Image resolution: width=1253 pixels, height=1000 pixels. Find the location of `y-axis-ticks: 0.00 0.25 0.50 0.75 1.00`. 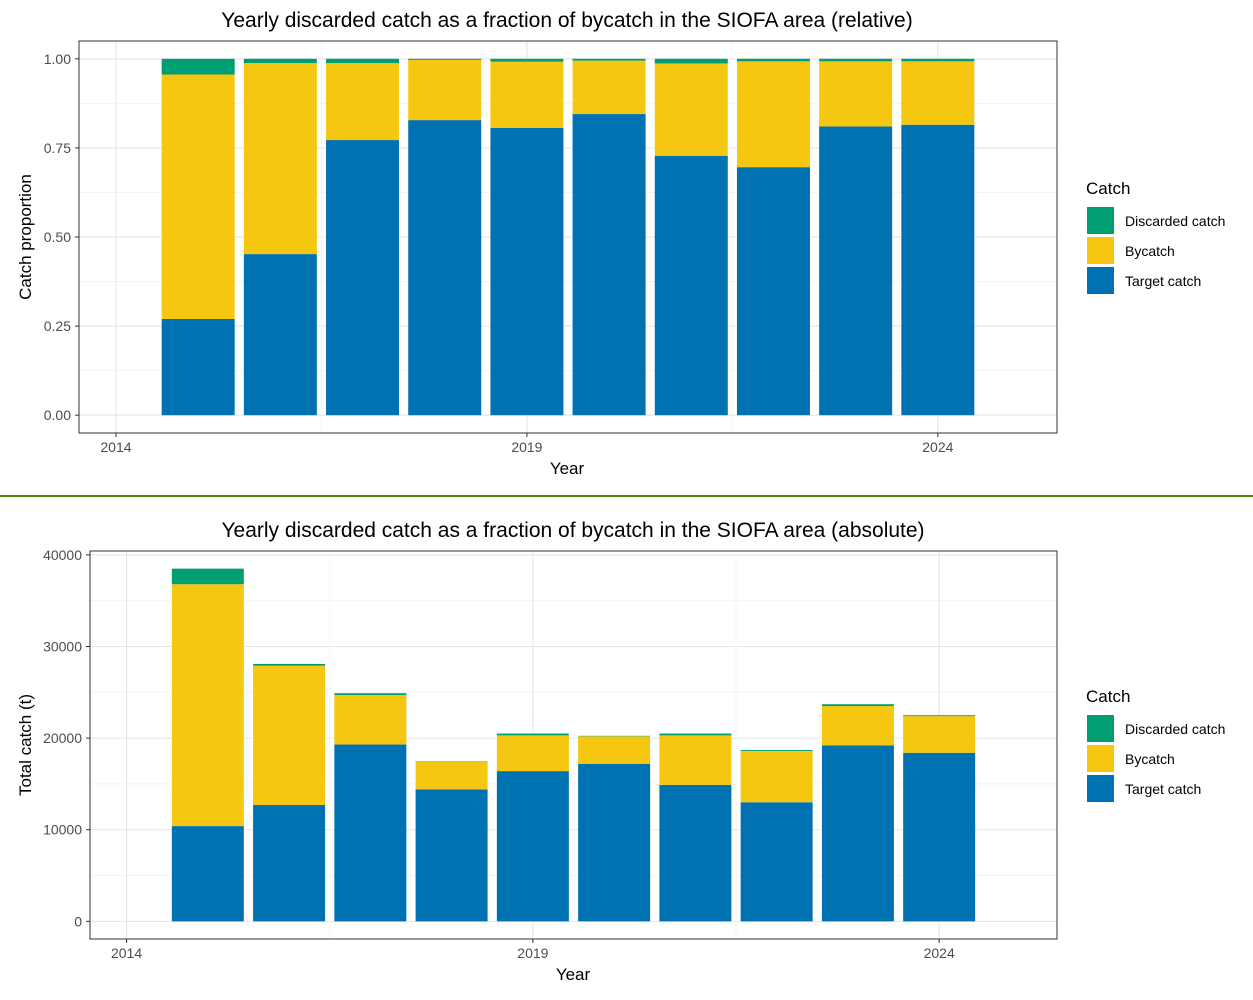

y-axis-ticks: 0.00 0.25 0.50 0.75 1.00 is located at coordinates (61, 237).